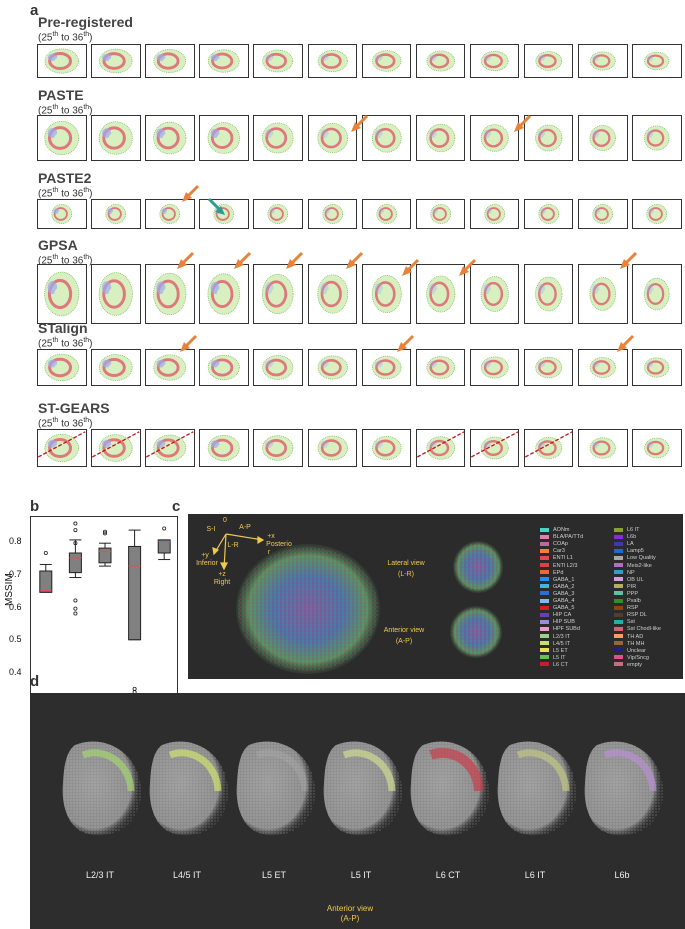  What do you see at coordinates (176, 506) in the screenshot?
I see `panel-c-letter: c` at bounding box center [176, 506].